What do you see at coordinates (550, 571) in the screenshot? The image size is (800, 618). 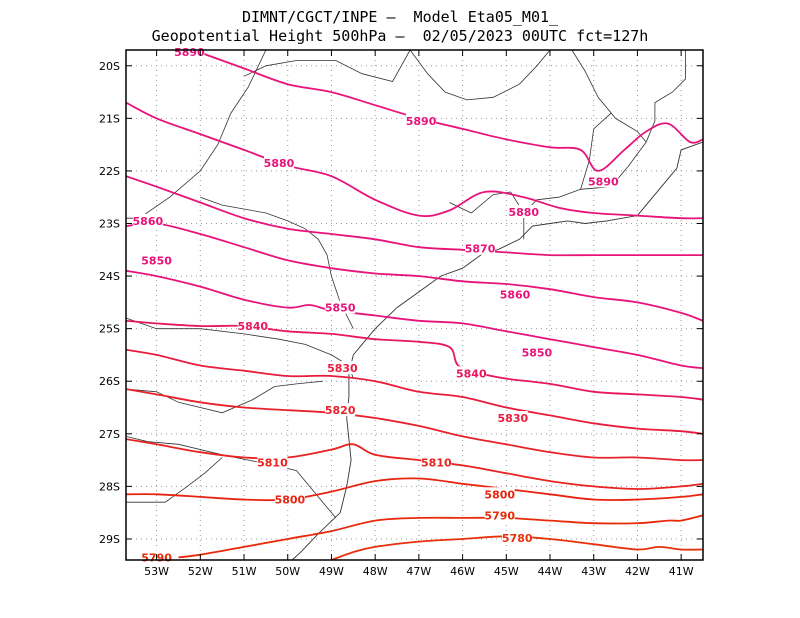 I see `x-tick-label: 44W` at bounding box center [550, 571].